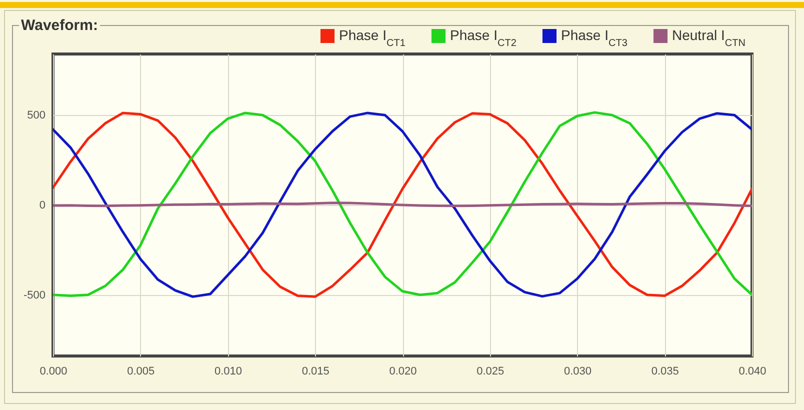 The image size is (804, 410). What do you see at coordinates (36, 116) in the screenshot?
I see `y-tick-label: 500` at bounding box center [36, 116].